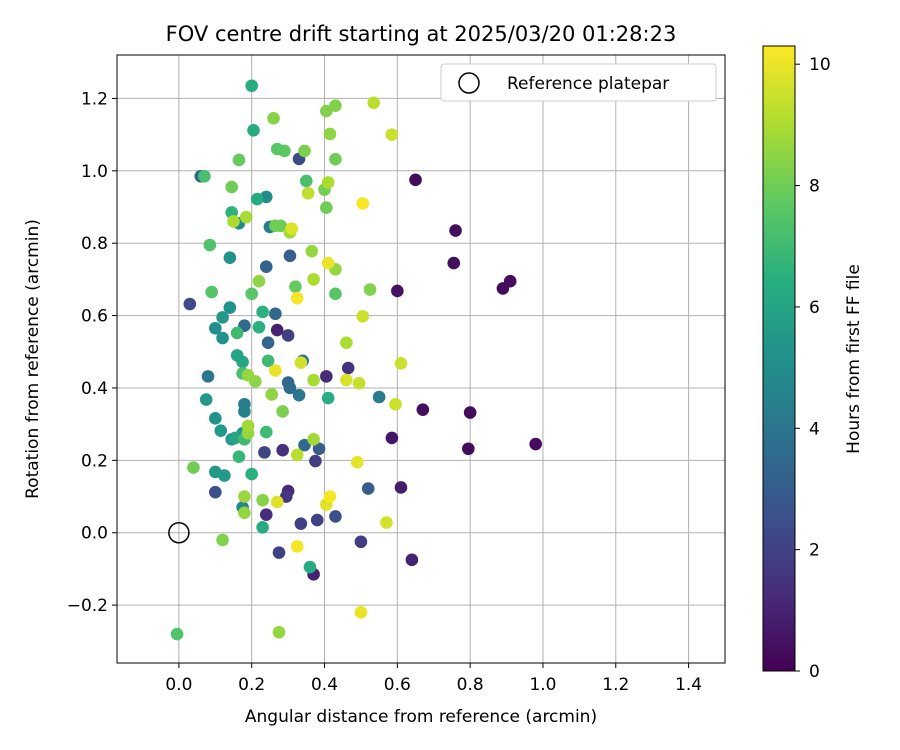  Describe the element at coordinates (542, 685) in the screenshot. I see `x-tick-label: 1.0` at that location.